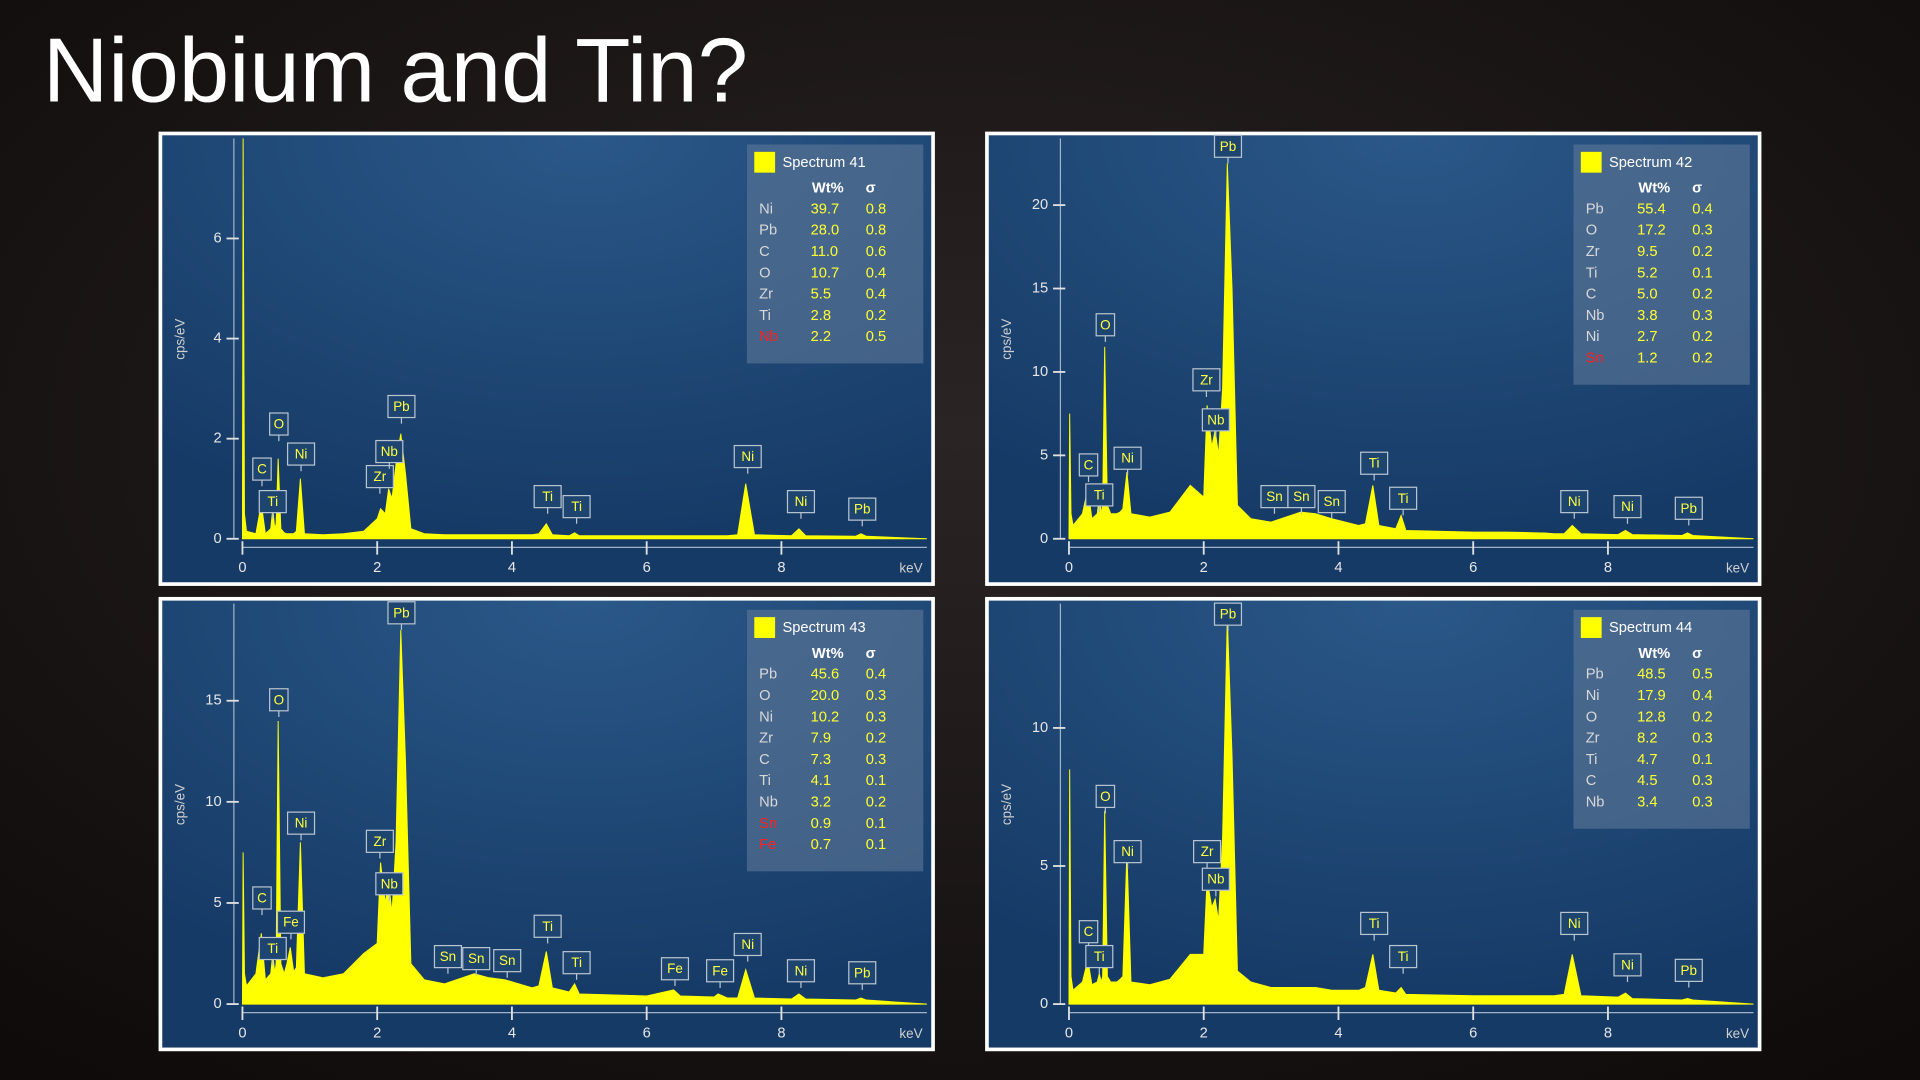  I want to click on peak-label: C, so click(1089, 931).